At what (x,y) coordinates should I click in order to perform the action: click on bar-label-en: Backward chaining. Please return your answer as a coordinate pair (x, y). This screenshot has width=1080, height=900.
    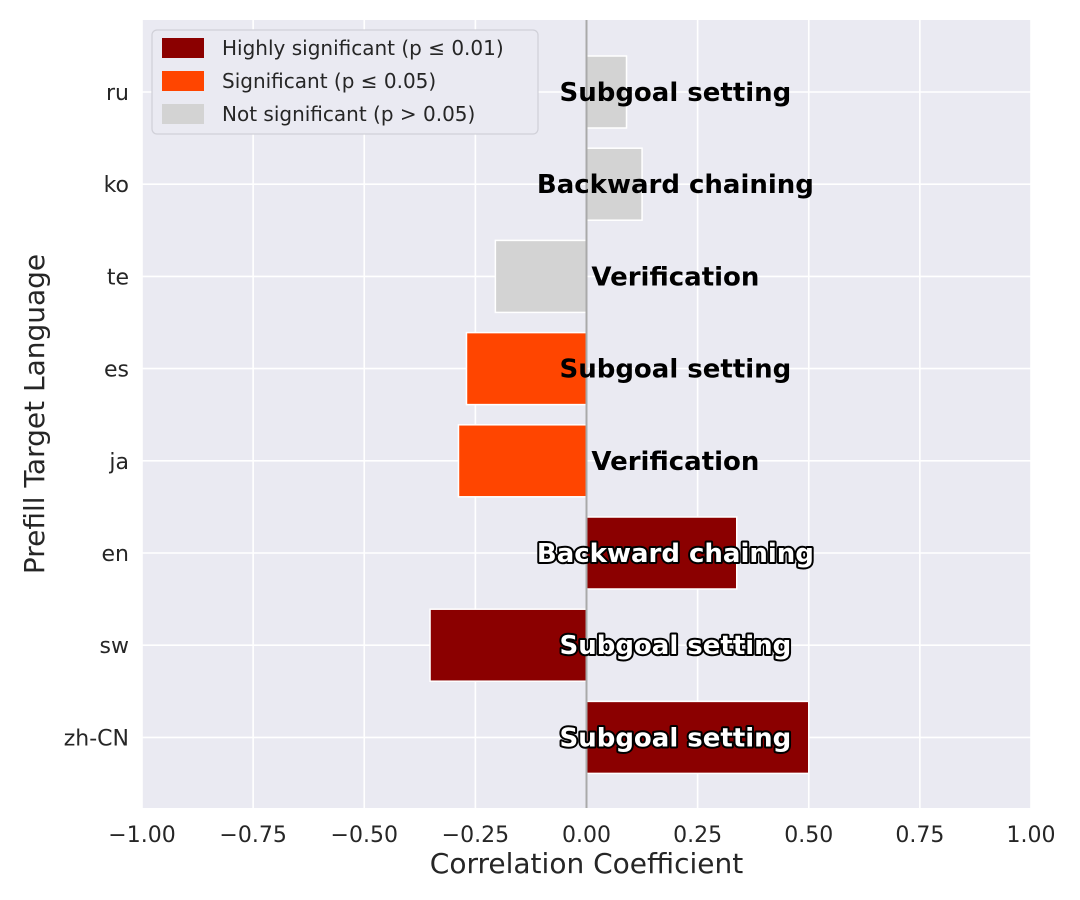
    Looking at the image, I should click on (675, 554).